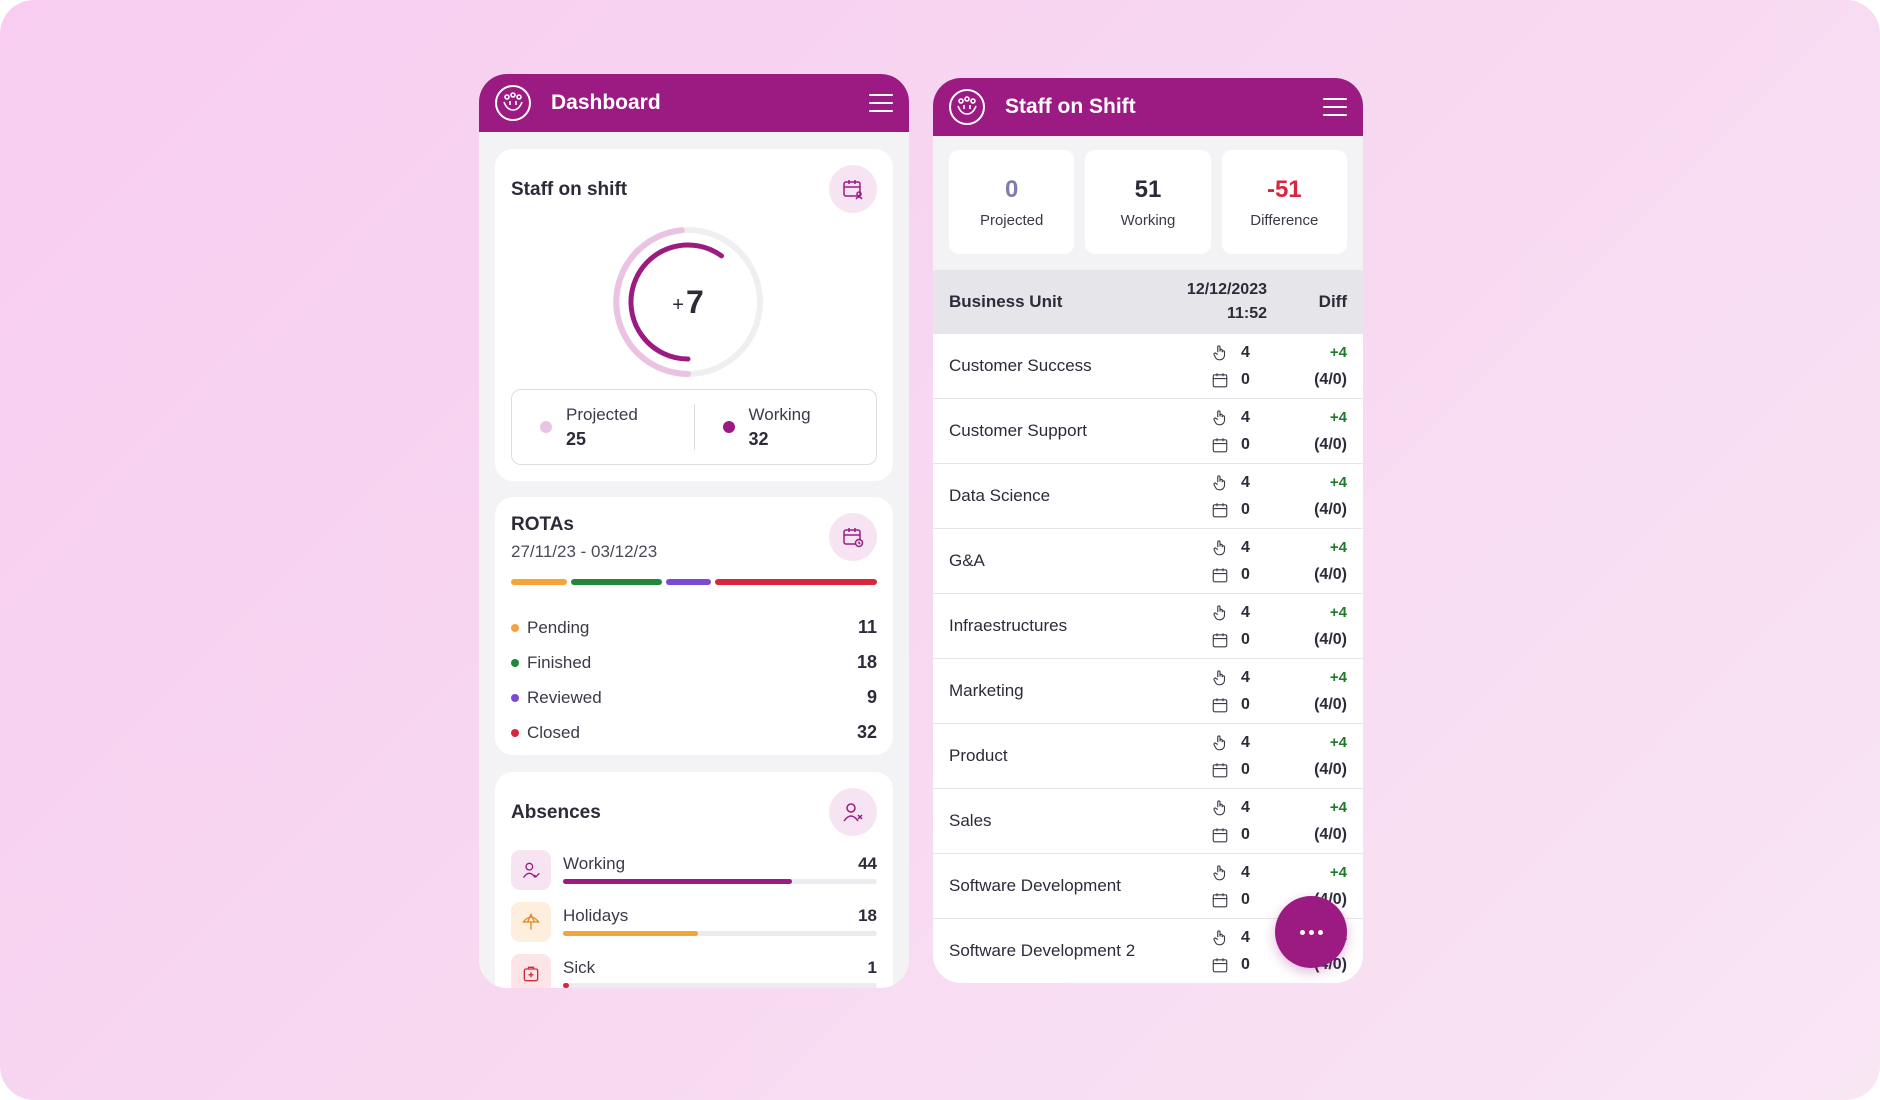  I want to click on table-row: Product 4 0 +4 (4/0), so click(1148, 756).